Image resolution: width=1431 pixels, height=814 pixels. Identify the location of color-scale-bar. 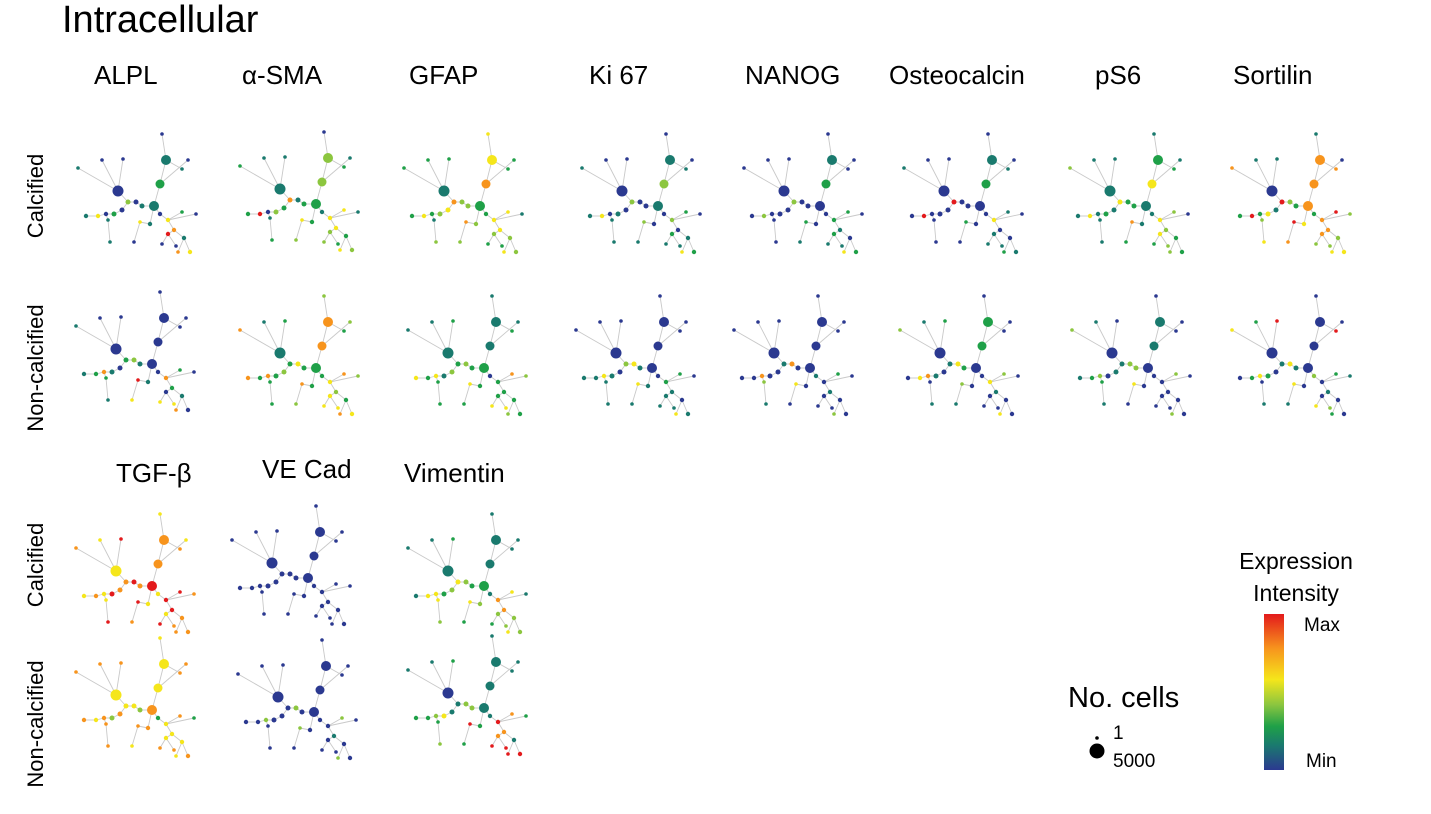
(1274, 692).